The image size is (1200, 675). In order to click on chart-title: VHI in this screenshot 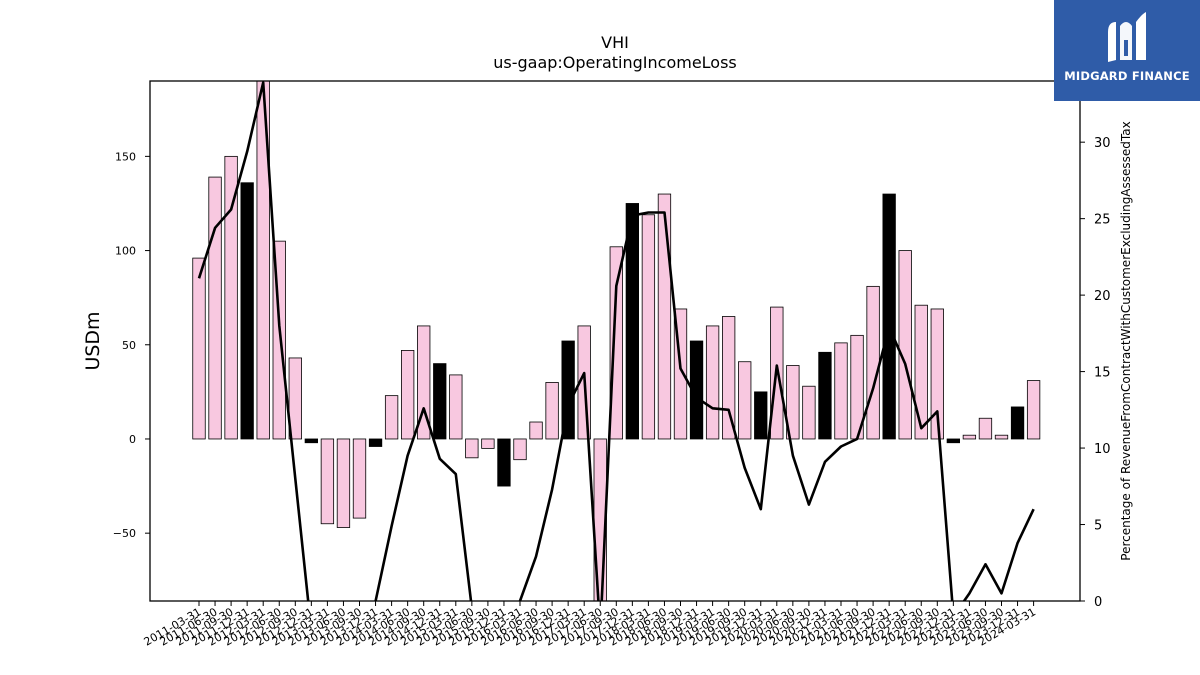, I will do `click(615, 42)`.